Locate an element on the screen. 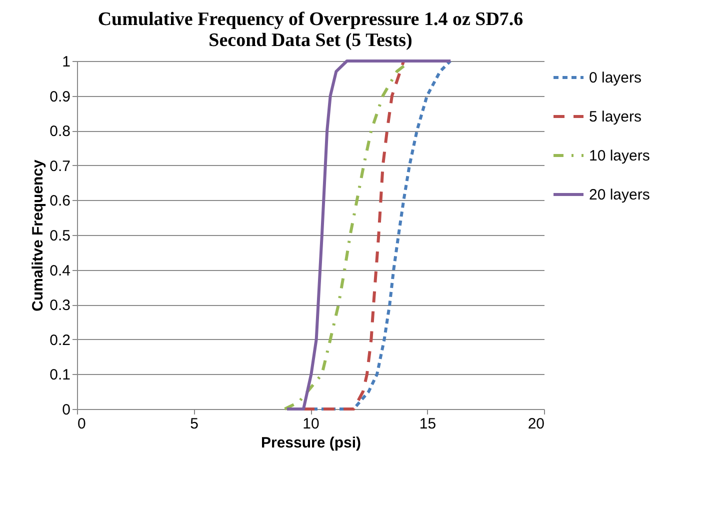  y-tick-label: 0.6 is located at coordinates (60, 201).